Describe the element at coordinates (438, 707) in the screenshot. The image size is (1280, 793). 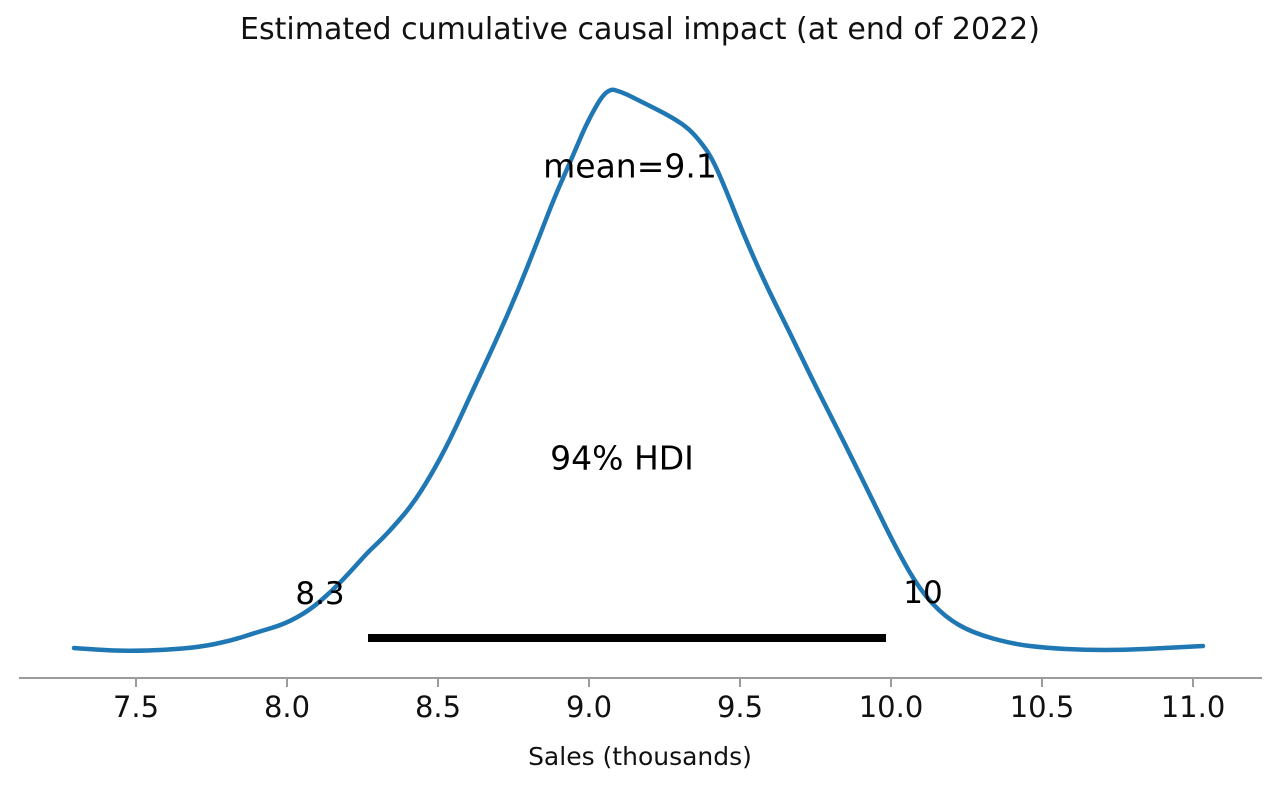
I see `x-tick-label: 8.5` at that location.